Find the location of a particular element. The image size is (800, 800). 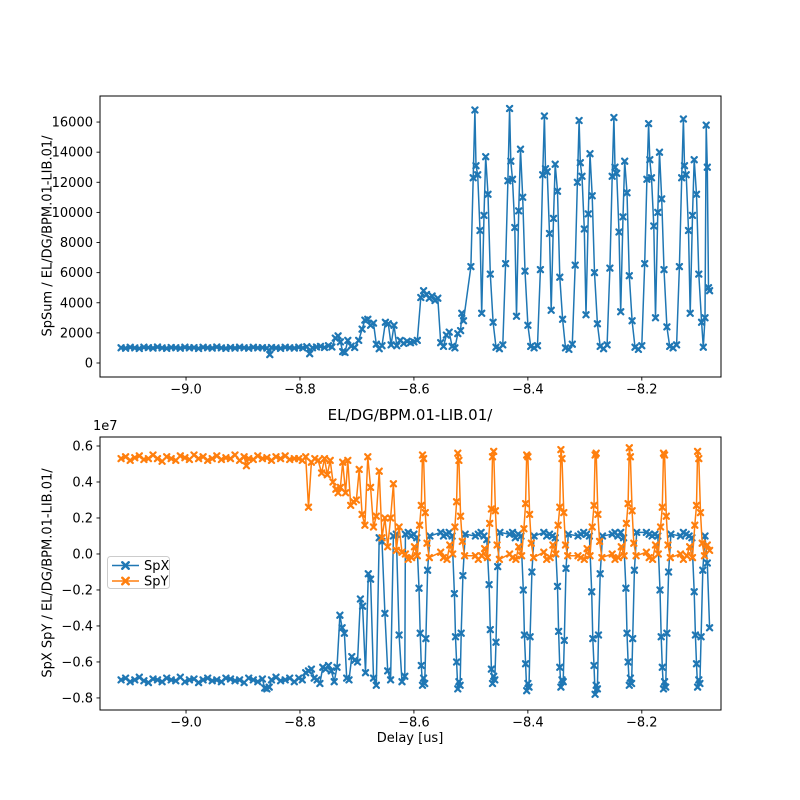

y-tick-label: −0.8 is located at coordinates (77, 698).